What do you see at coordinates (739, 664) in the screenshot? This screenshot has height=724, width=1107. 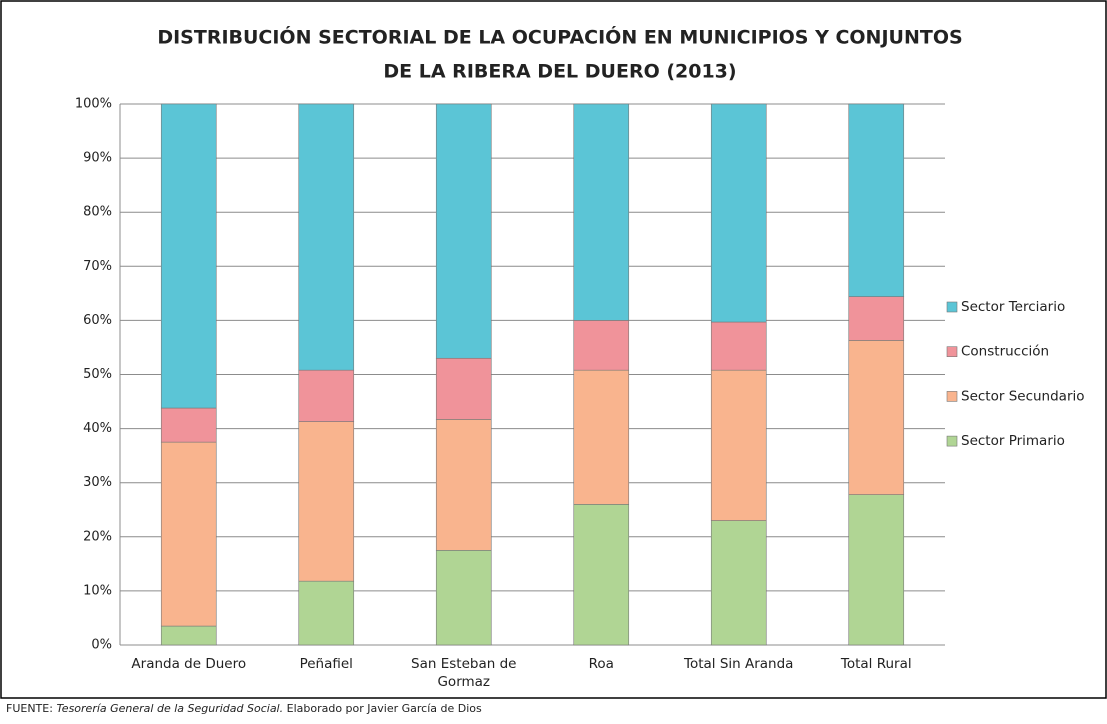 I see `x-tick-label: Total Sin Aranda` at bounding box center [739, 664].